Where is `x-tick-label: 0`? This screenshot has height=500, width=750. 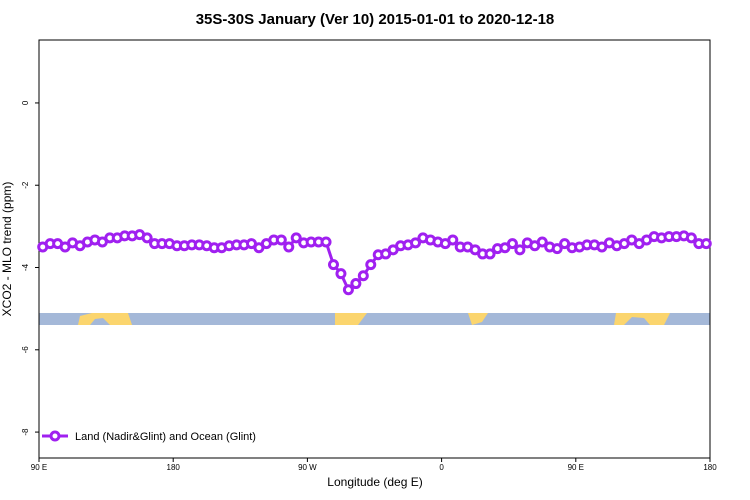 x-tick-label: 0 is located at coordinates (441, 467).